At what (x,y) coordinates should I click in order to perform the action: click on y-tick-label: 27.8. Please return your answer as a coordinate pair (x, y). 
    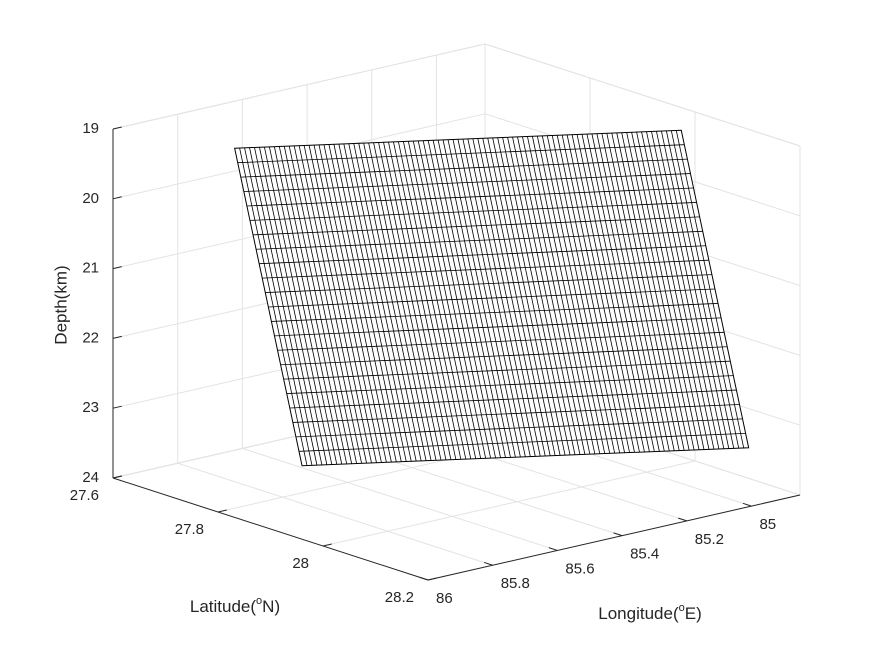
    Looking at the image, I should click on (189, 529).